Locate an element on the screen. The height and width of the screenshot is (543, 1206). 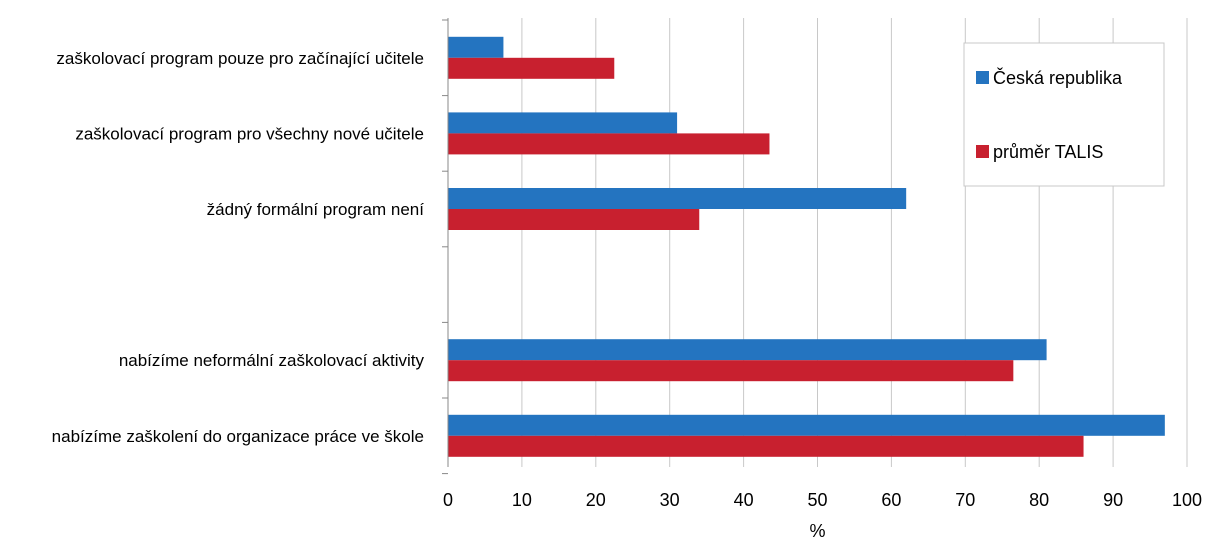
category-ticks is located at coordinates (445, 247).